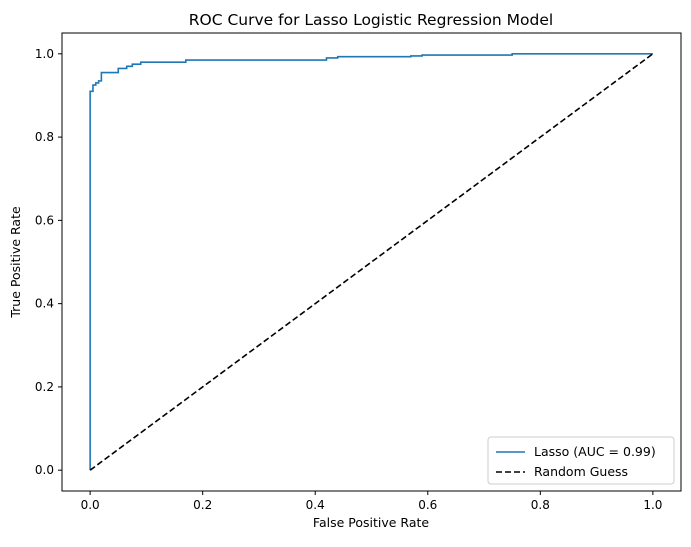 The height and width of the screenshot is (547, 691). Describe the element at coordinates (44, 137) in the screenshot. I see `y-tick-label: 0.8` at that location.